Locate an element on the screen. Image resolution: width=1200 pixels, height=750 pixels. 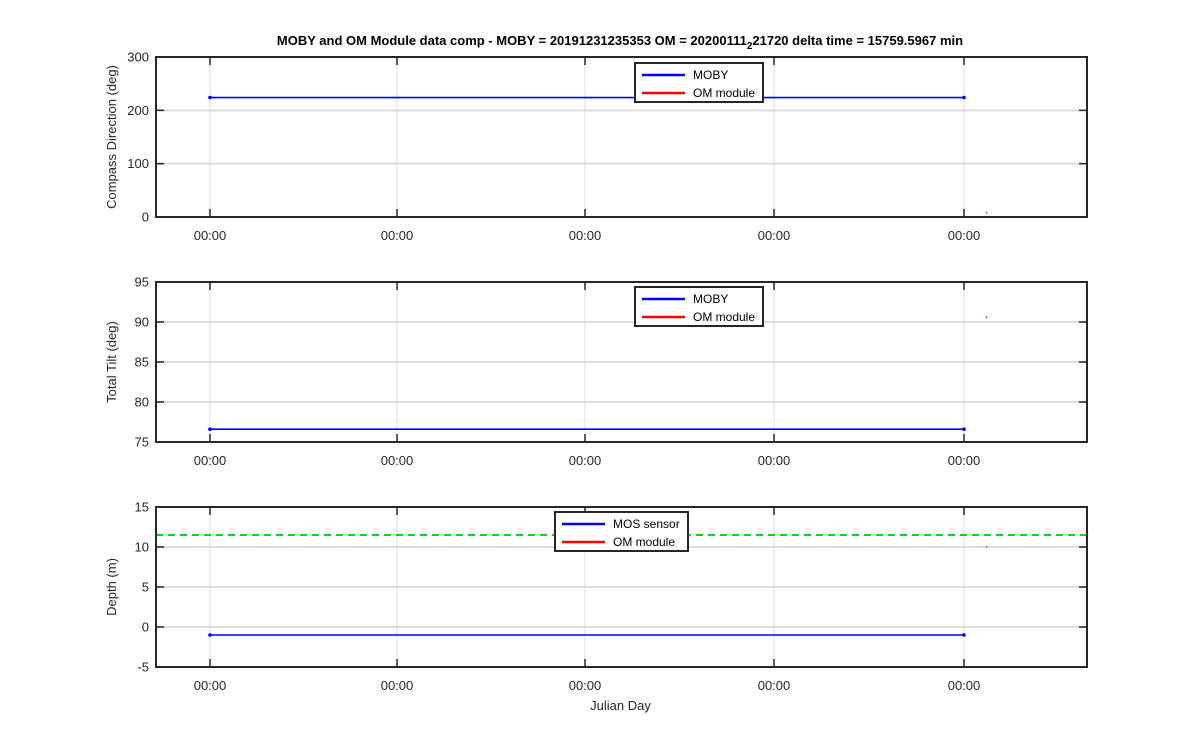
y-tick-label: -5 is located at coordinates (143, 667).